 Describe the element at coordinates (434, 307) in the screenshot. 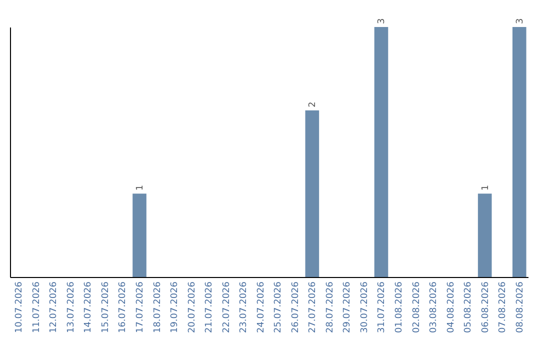

I see `x-tick-label: 03.08.2026` at that location.